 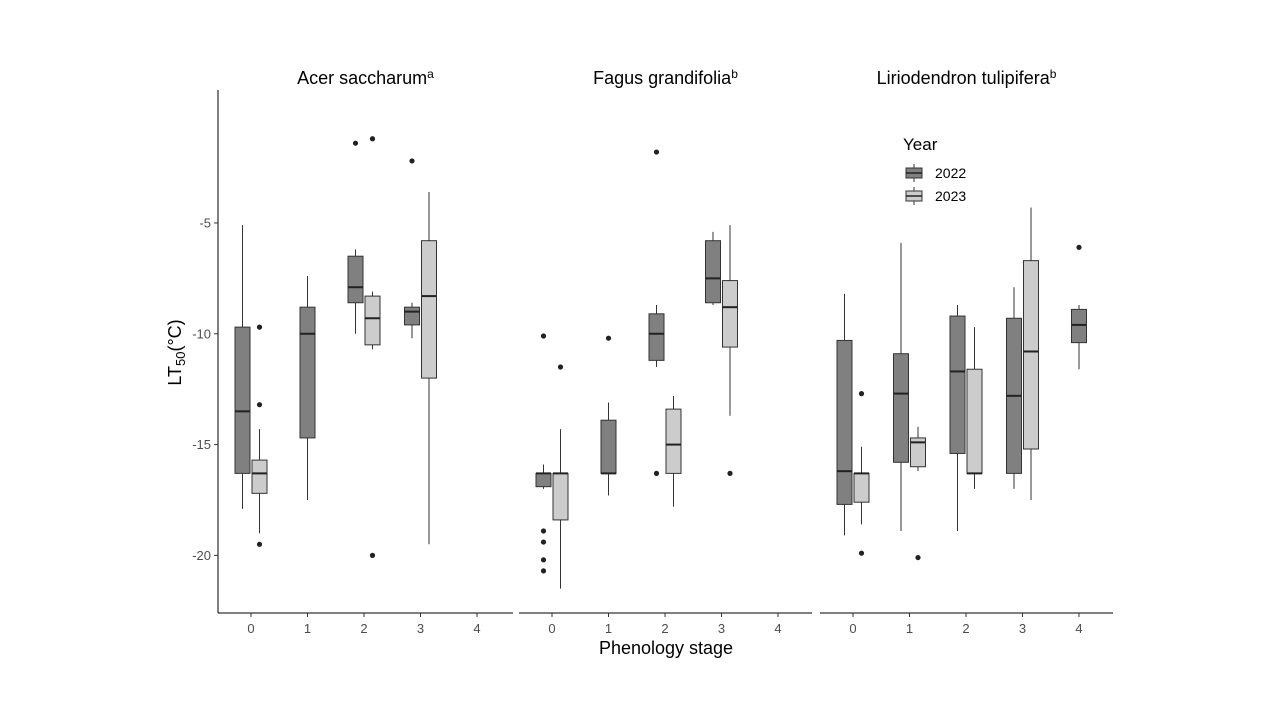 What do you see at coordinates (666, 648) in the screenshot?
I see `x-axis-title: Phenology stage` at bounding box center [666, 648].